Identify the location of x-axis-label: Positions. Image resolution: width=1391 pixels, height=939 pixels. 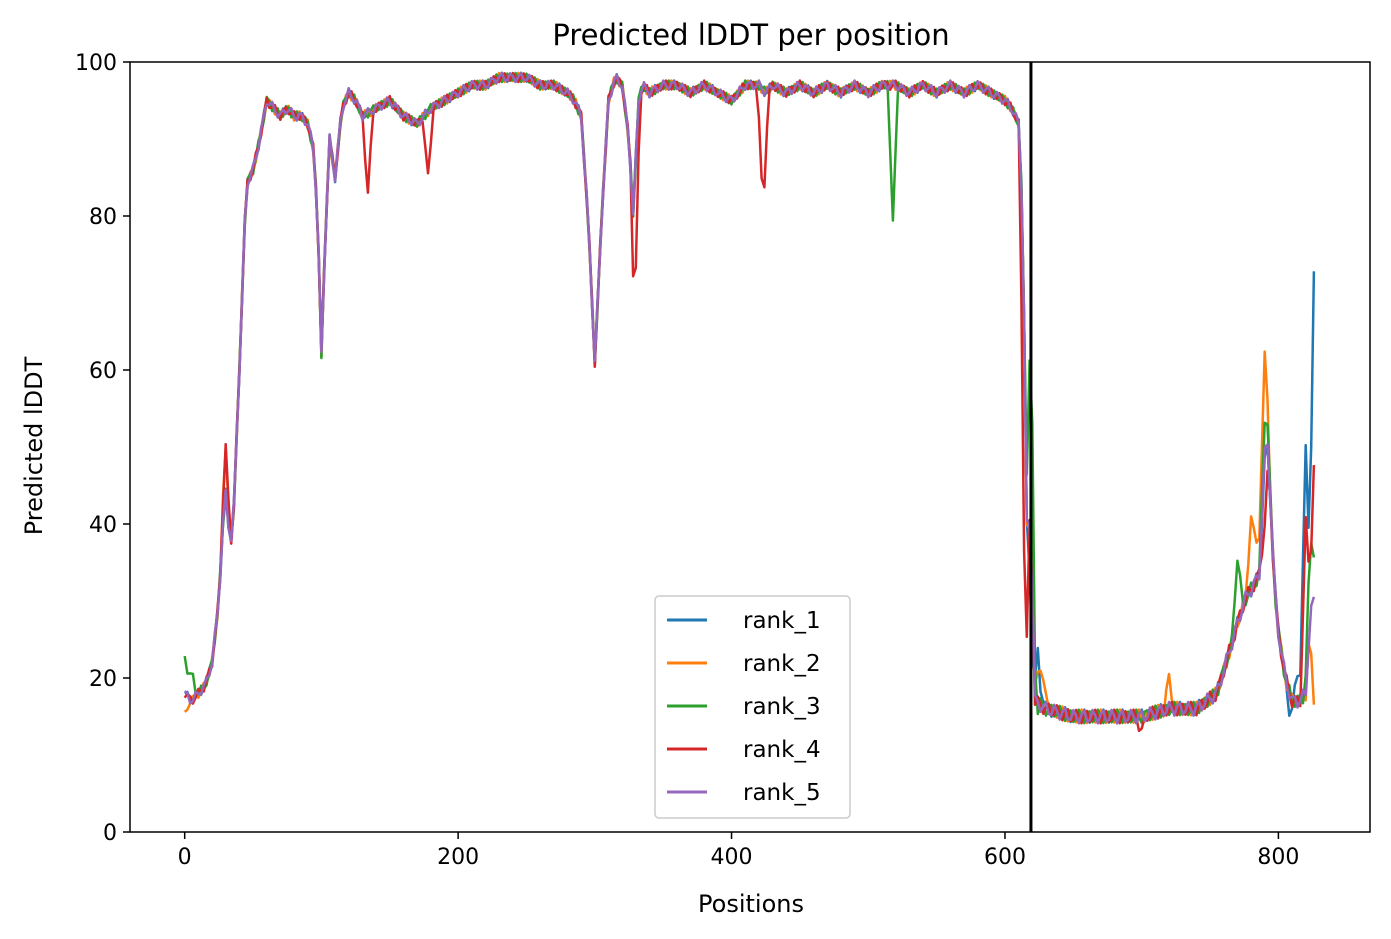
(751, 904).